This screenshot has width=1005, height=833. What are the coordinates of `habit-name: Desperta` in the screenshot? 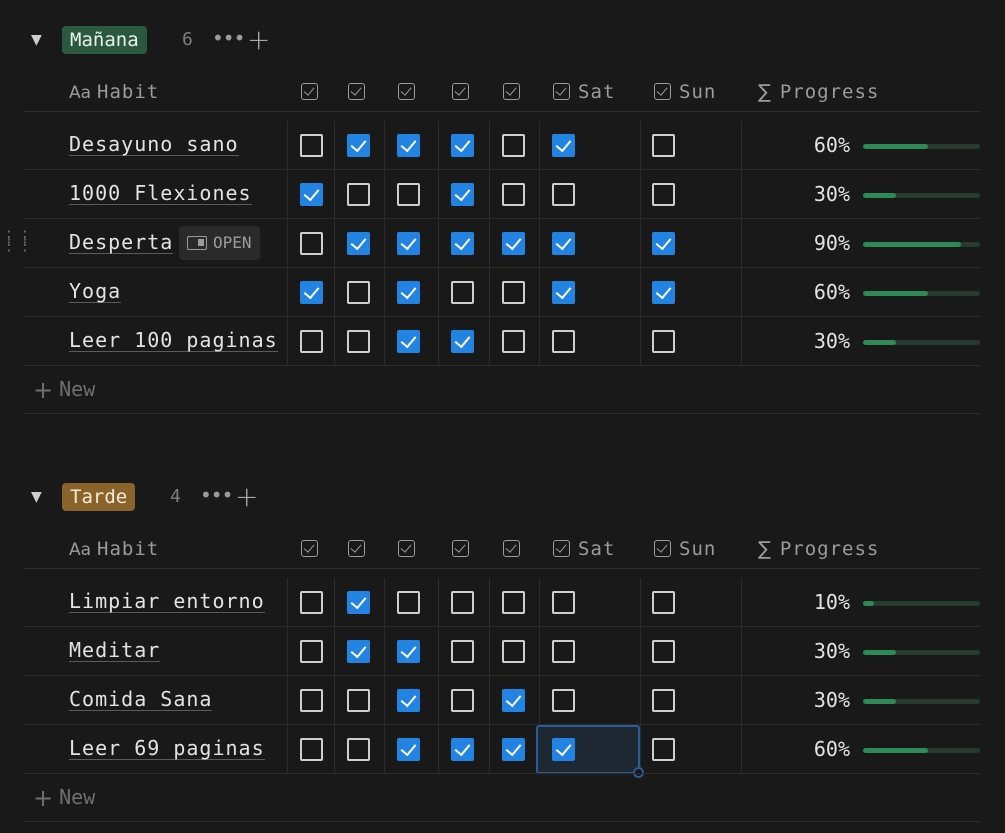 It's located at (121, 242).